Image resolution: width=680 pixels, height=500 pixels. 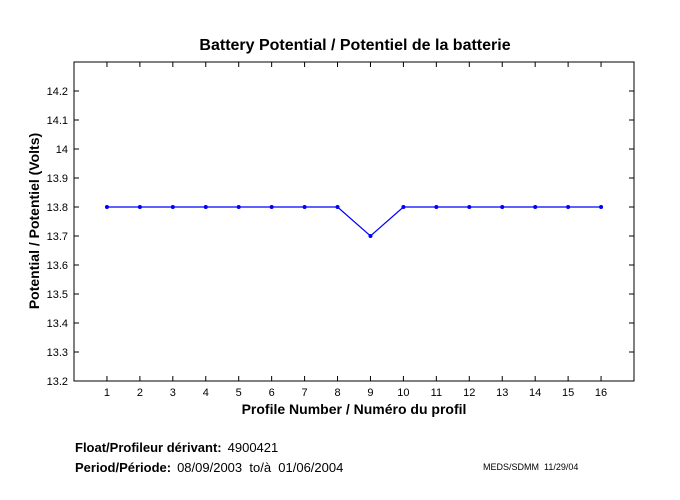 I want to click on x-tick-label: 8, so click(x=337, y=393).